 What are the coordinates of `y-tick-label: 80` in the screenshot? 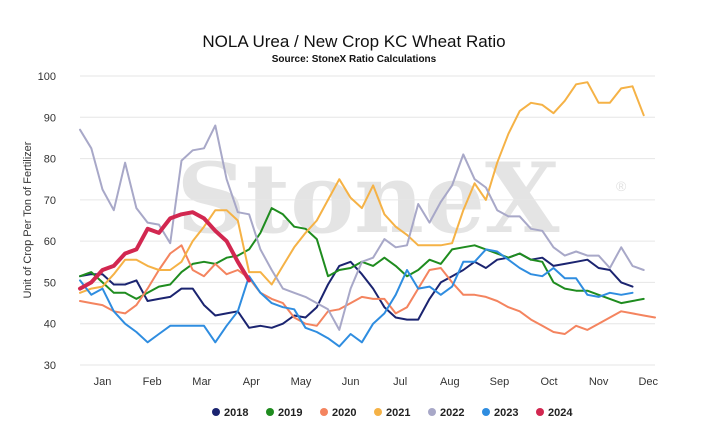 It's located at (50, 160).